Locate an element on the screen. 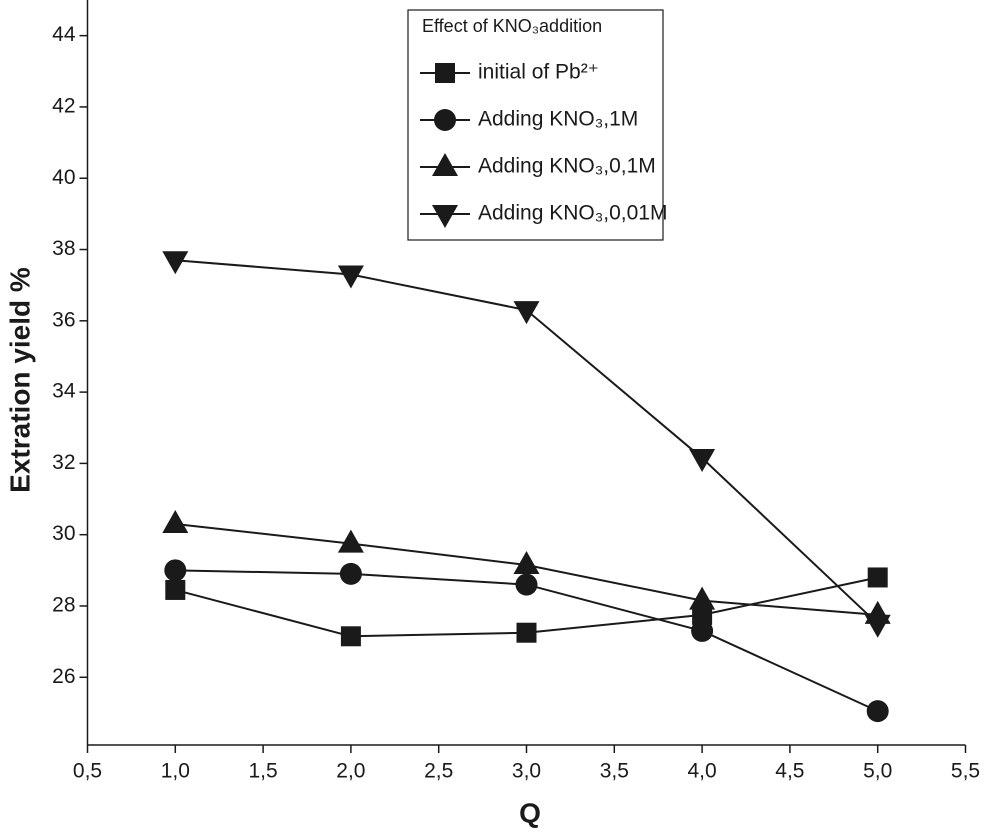  y-tick-label: 28 is located at coordinates (63, 605).